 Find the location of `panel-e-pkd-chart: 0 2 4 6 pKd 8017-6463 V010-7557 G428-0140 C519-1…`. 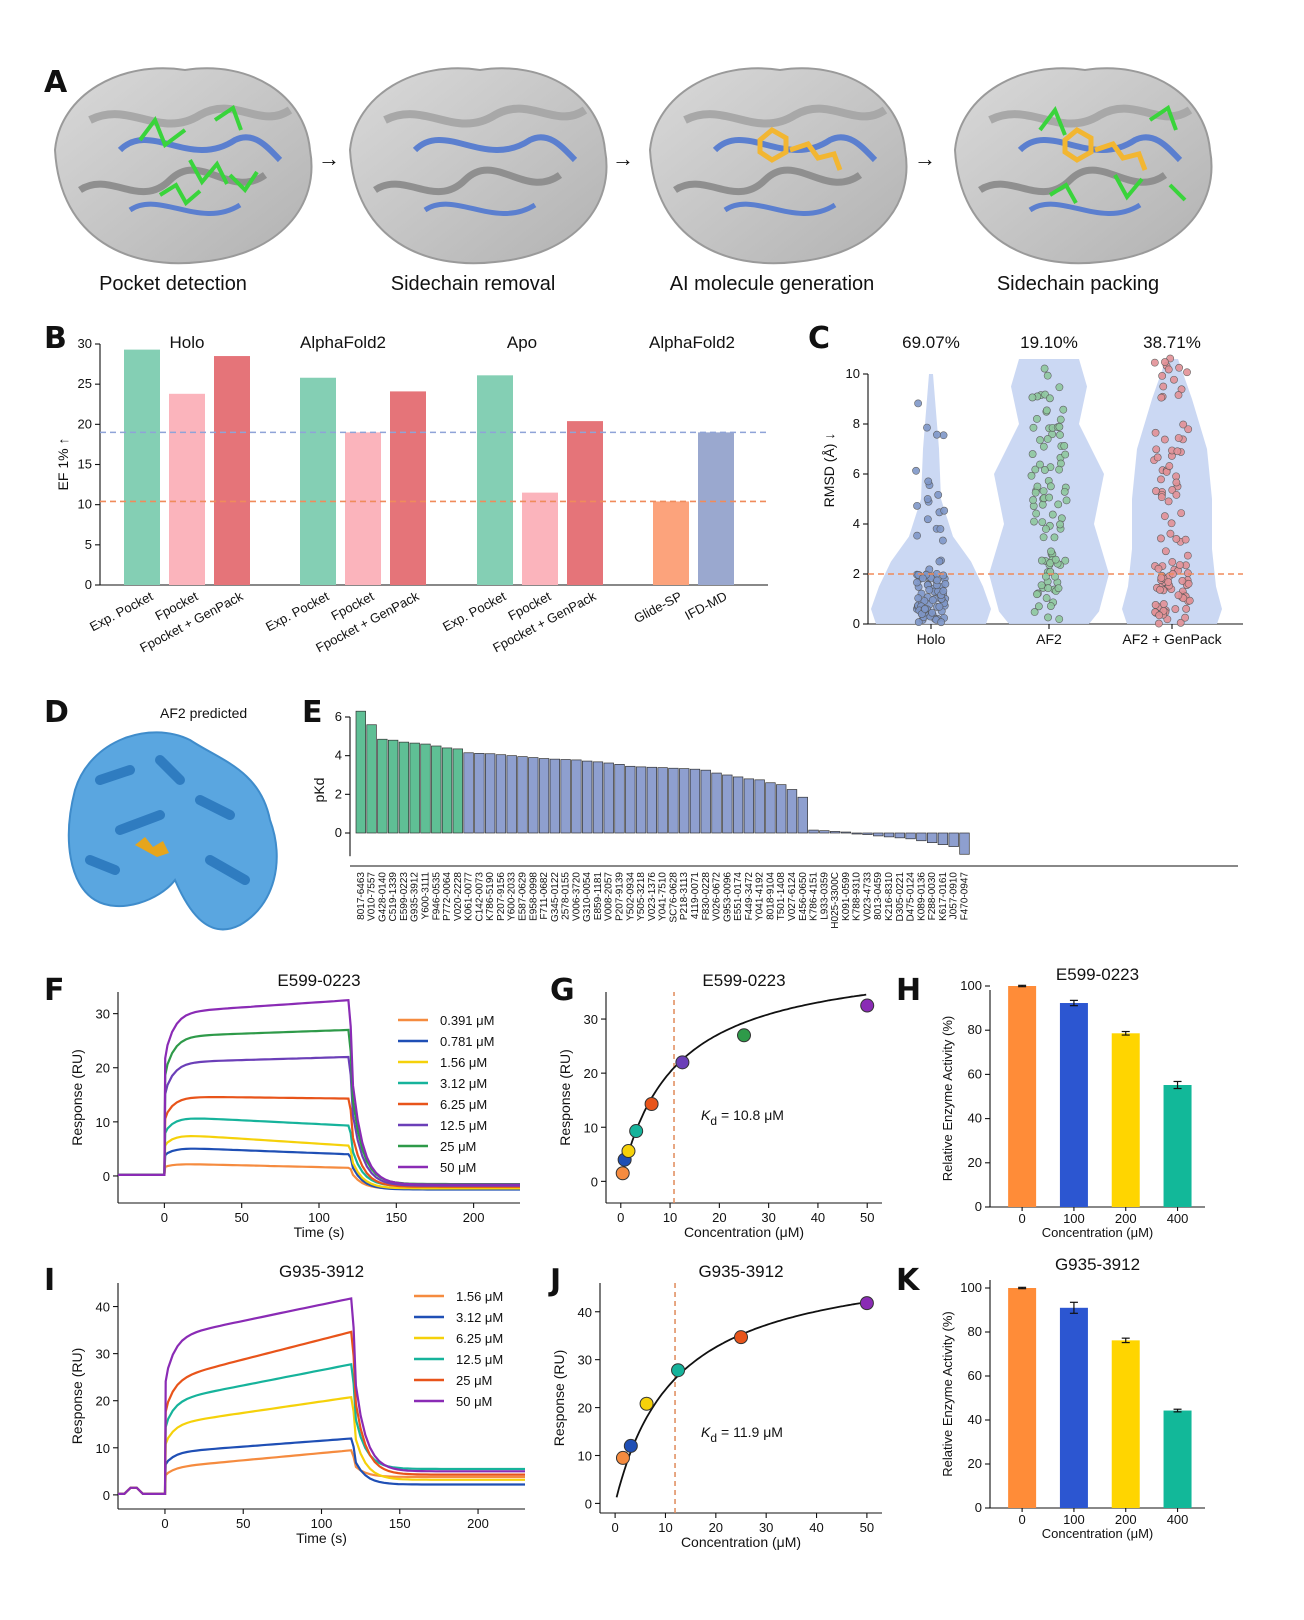

panel-e-pkd-chart: 0 2 4 6 pKd 8017-6463 V010-7557 G428-0140 C519-1… is located at coordinates (774, 819).